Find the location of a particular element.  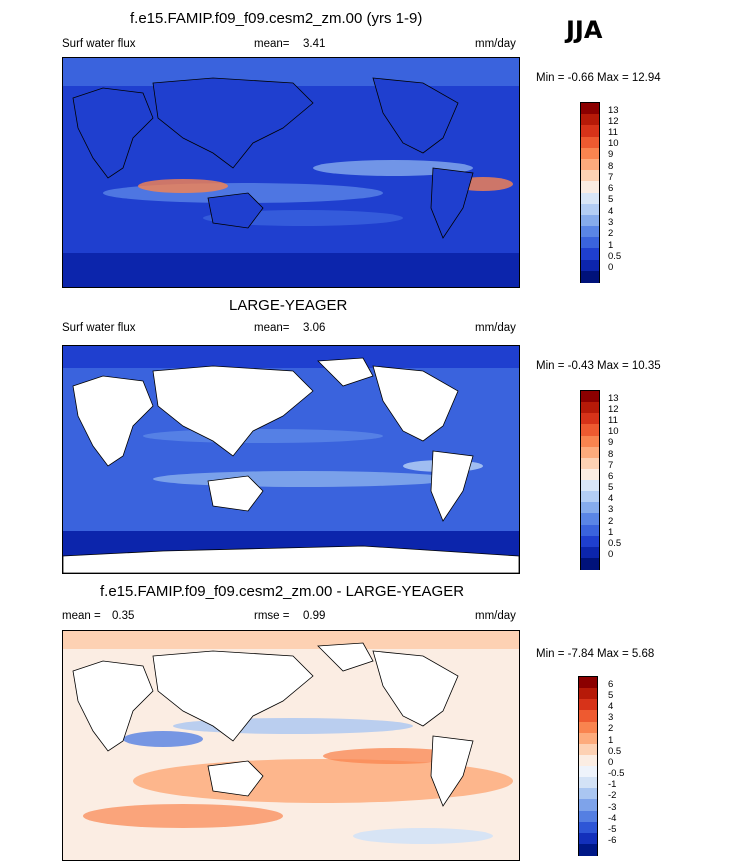

panel1-tick-2: 11 is located at coordinates (613, 132).